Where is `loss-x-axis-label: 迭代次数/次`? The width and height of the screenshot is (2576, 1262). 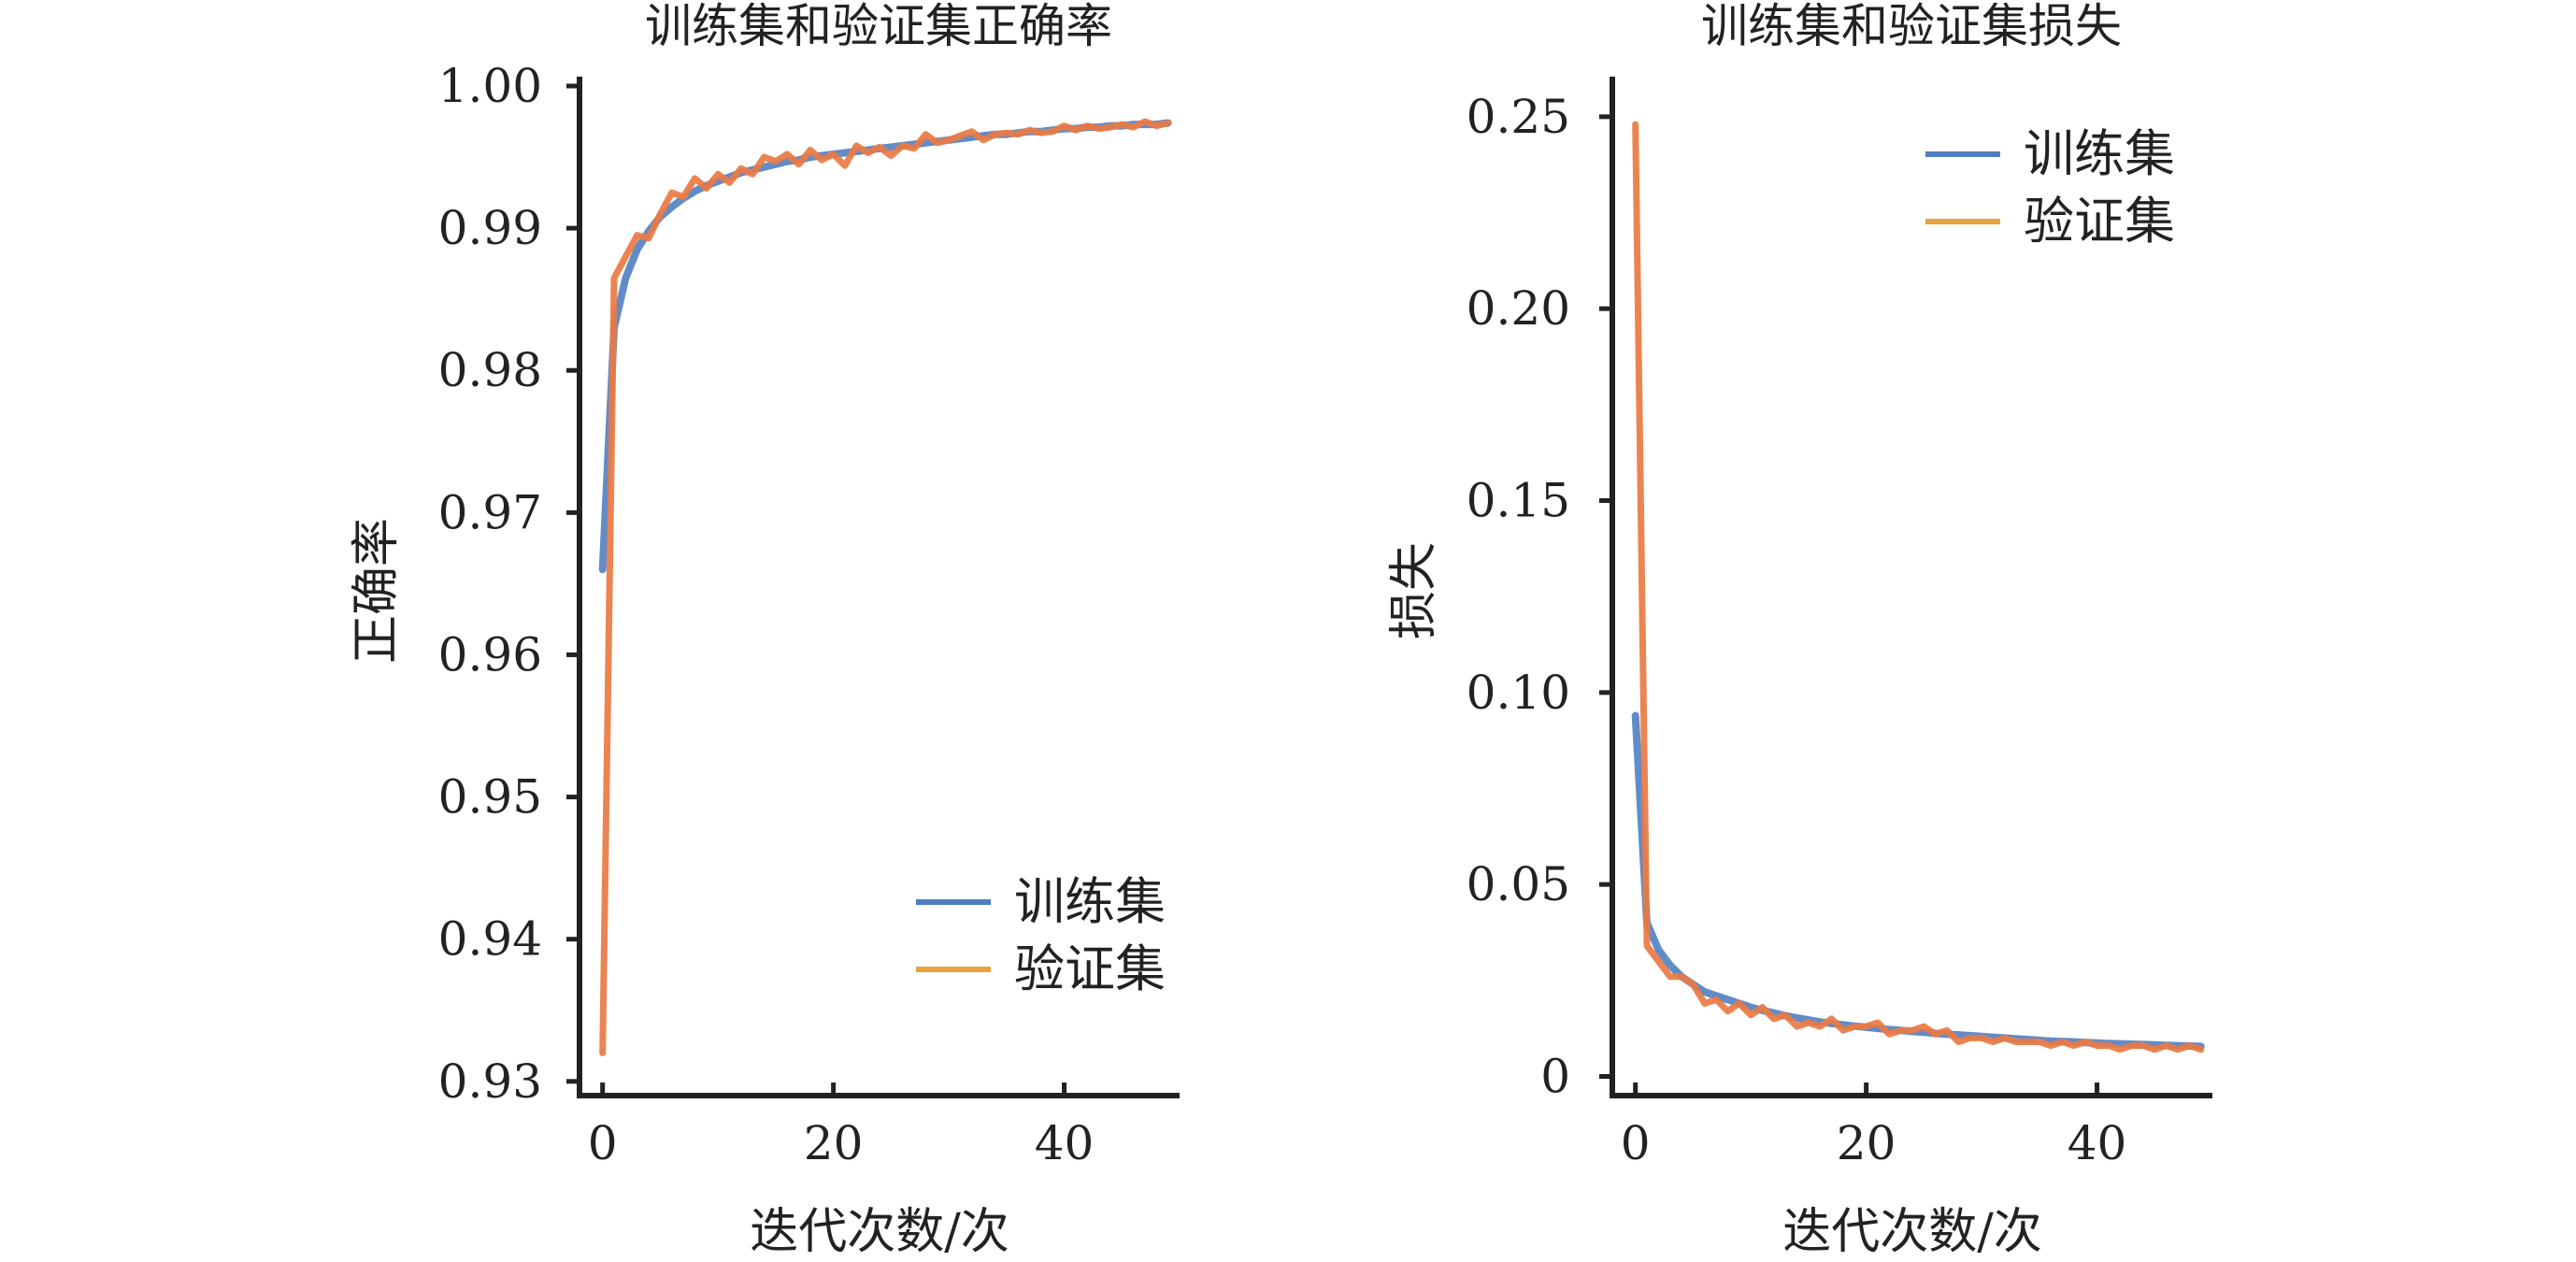
loss-x-axis-label: 迭代次数/次 is located at coordinates (1912, 1232).